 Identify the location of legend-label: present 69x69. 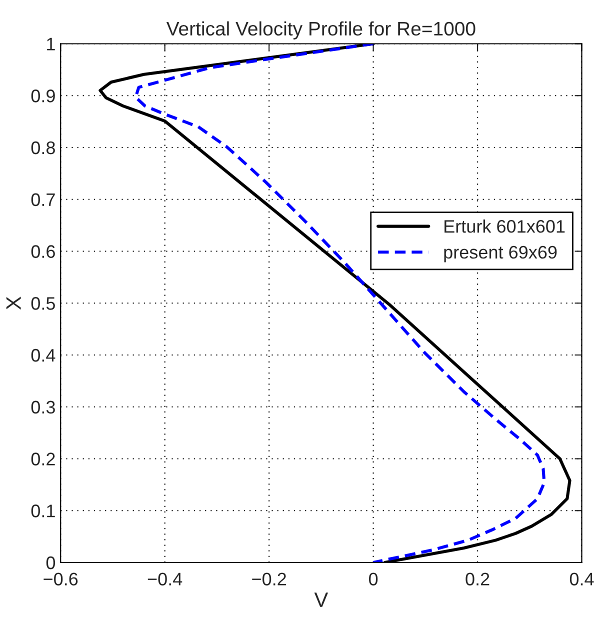
(500, 254).